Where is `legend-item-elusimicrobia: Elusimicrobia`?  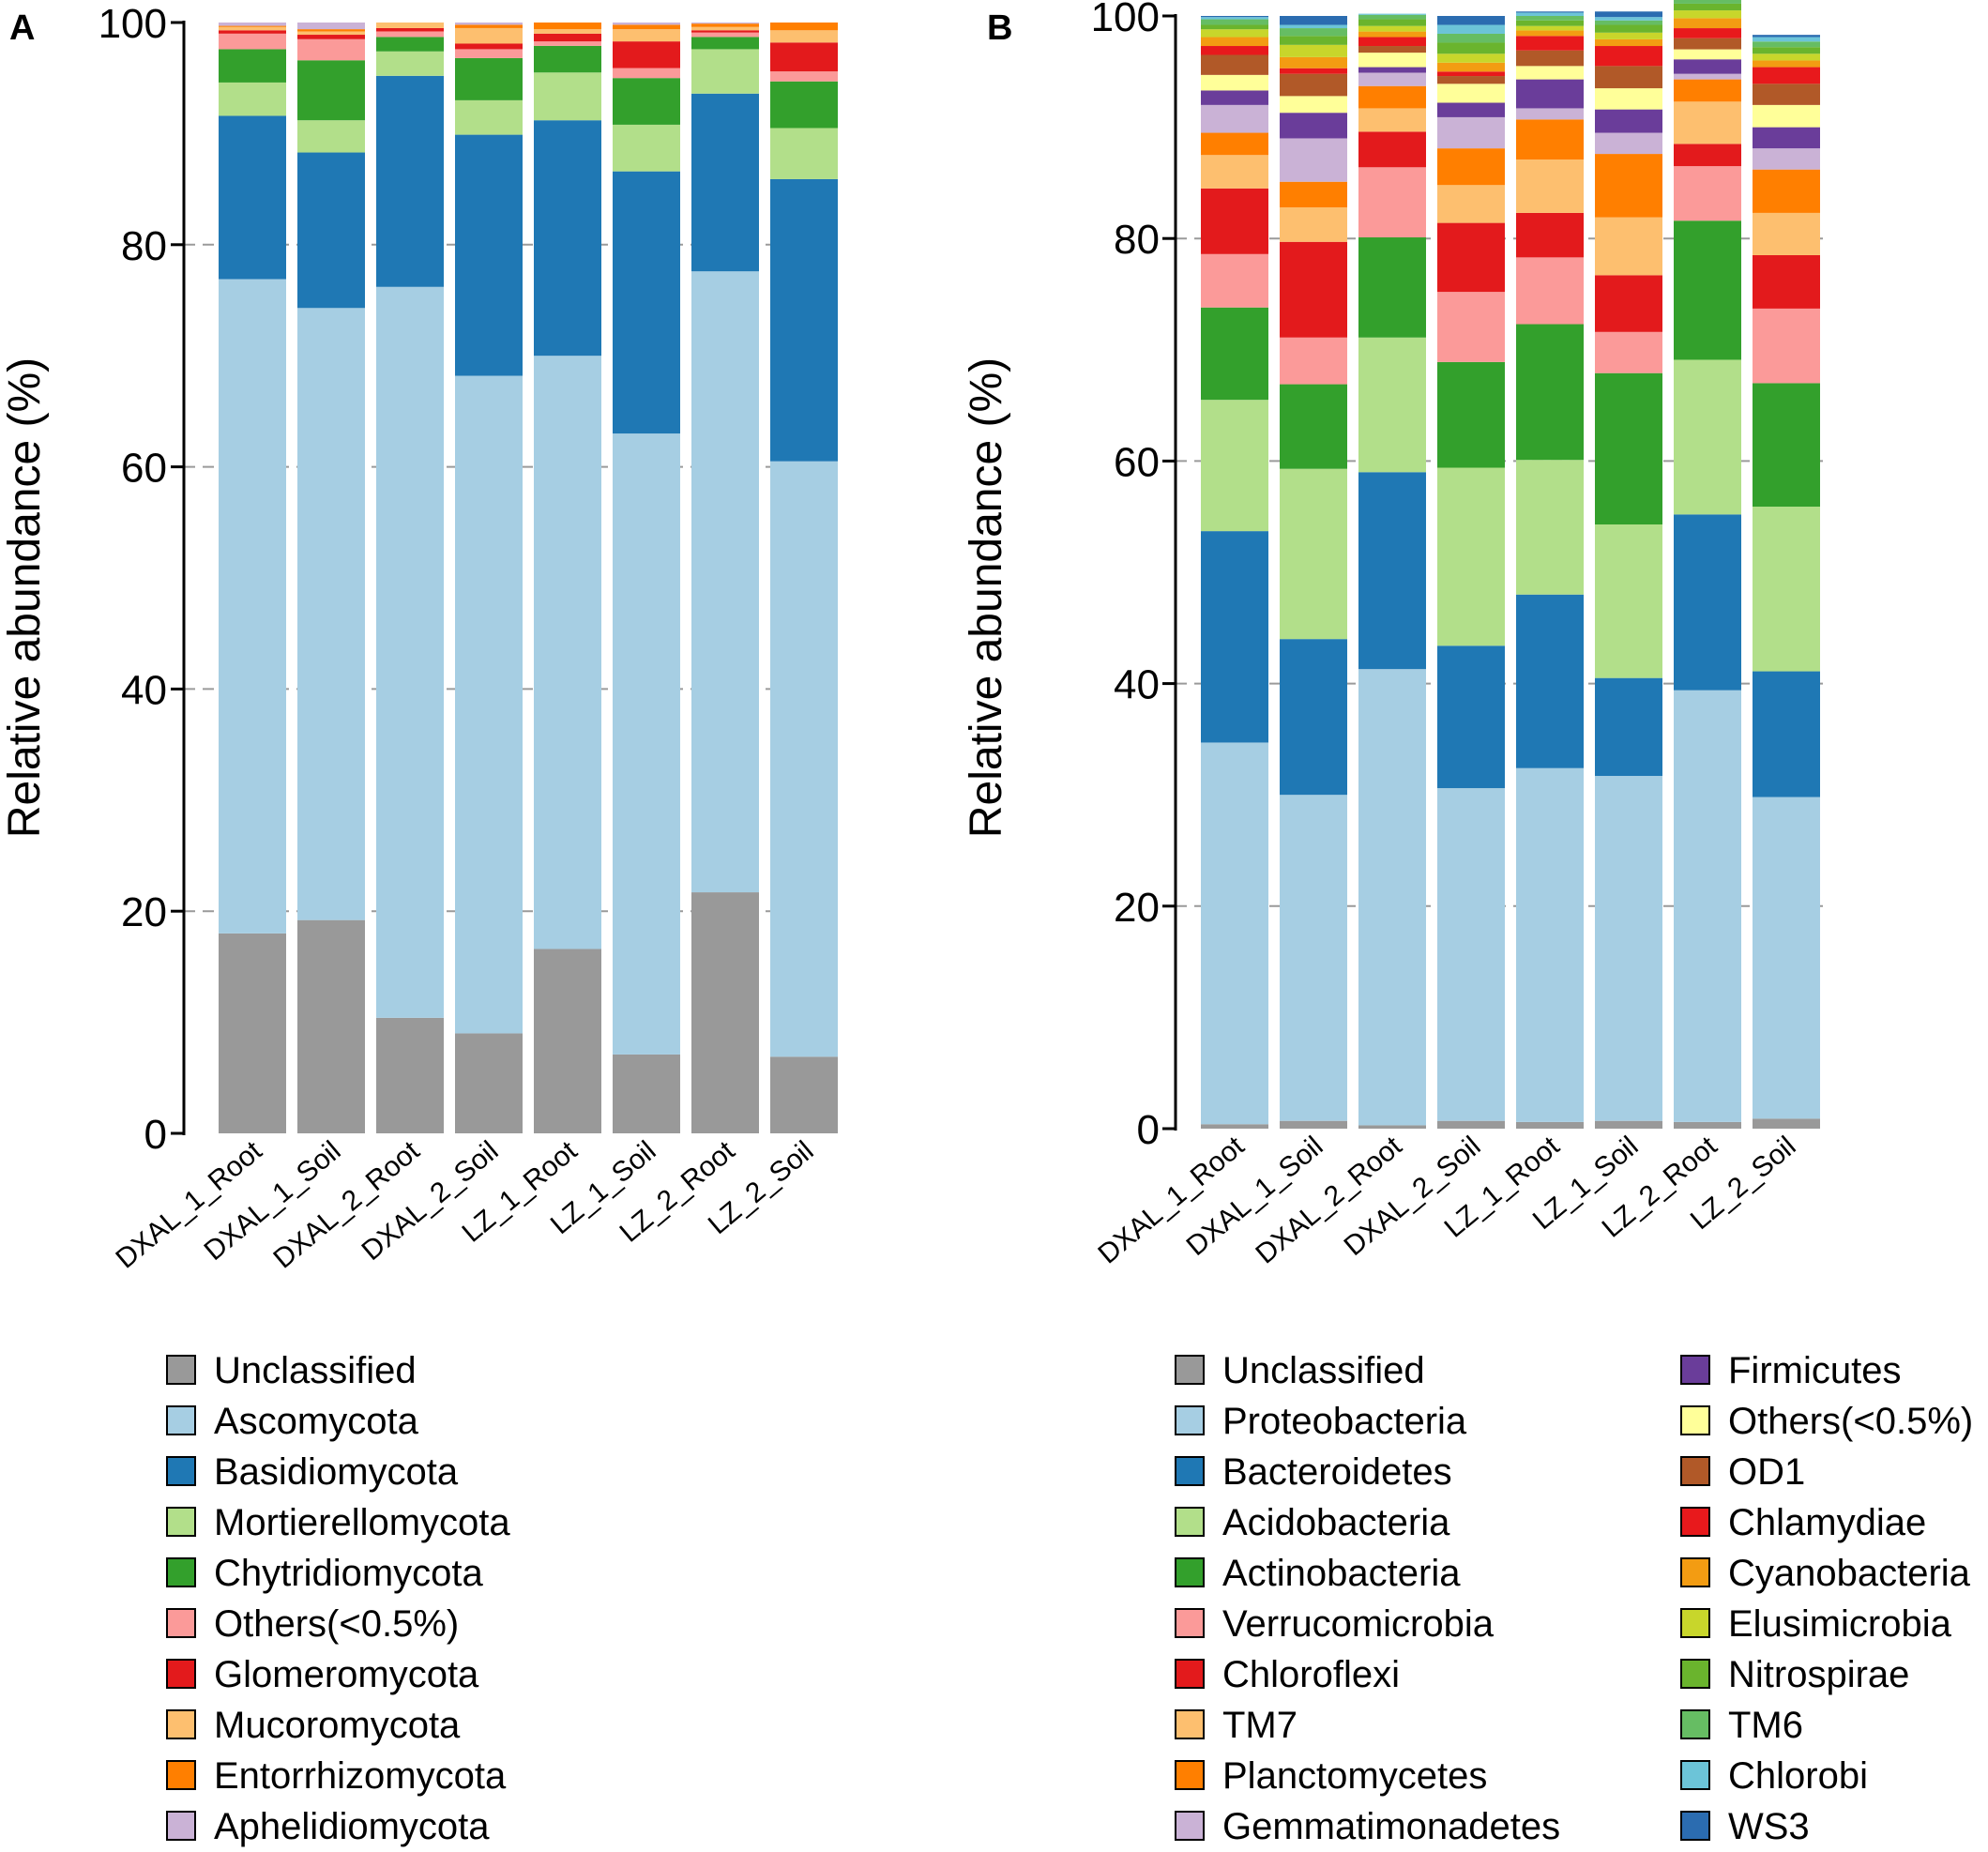 legend-item-elusimicrobia: Elusimicrobia is located at coordinates (1816, 1624).